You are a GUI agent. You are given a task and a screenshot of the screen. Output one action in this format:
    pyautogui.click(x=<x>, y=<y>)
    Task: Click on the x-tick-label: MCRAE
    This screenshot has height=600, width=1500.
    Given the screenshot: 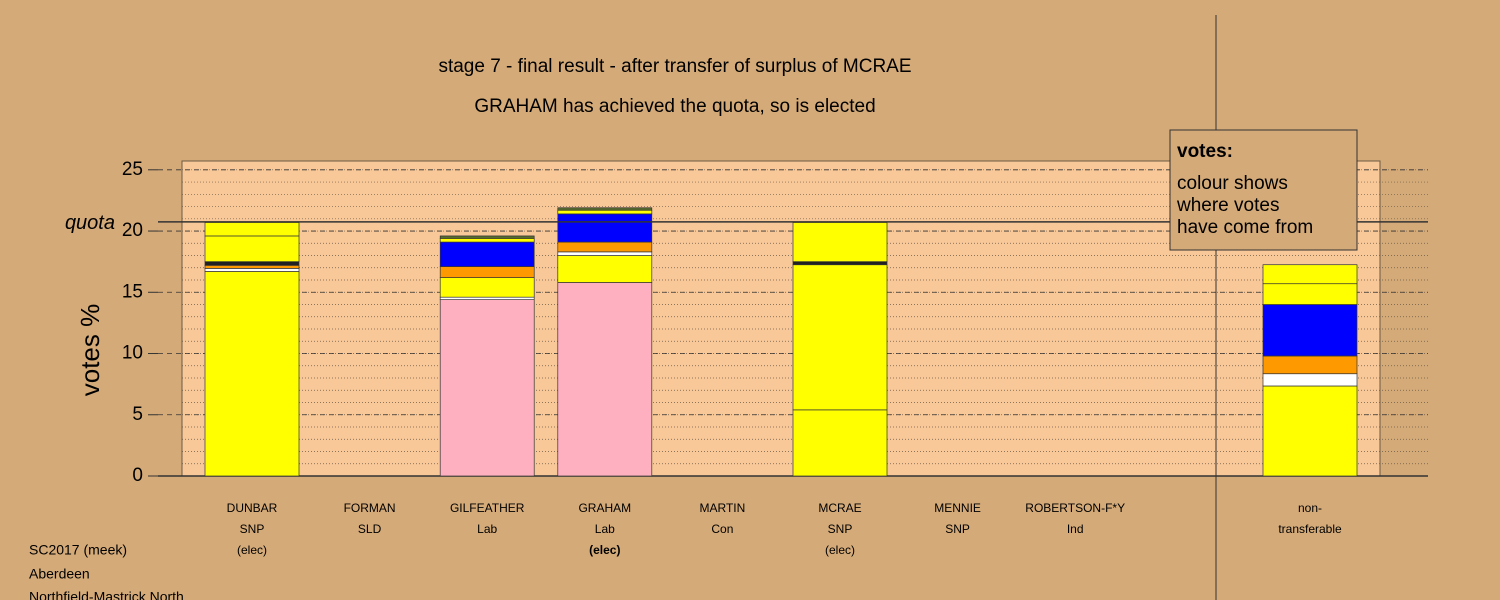 What is the action you would take?
    pyautogui.click(x=839, y=508)
    